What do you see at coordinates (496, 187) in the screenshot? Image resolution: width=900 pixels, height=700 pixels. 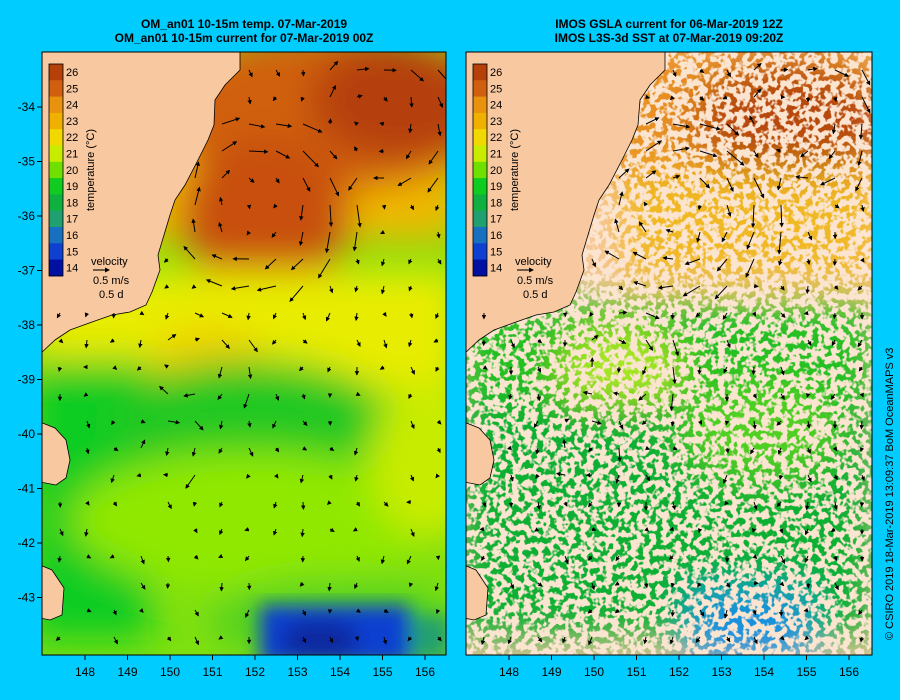 I see `colorbar-value: 19` at bounding box center [496, 187].